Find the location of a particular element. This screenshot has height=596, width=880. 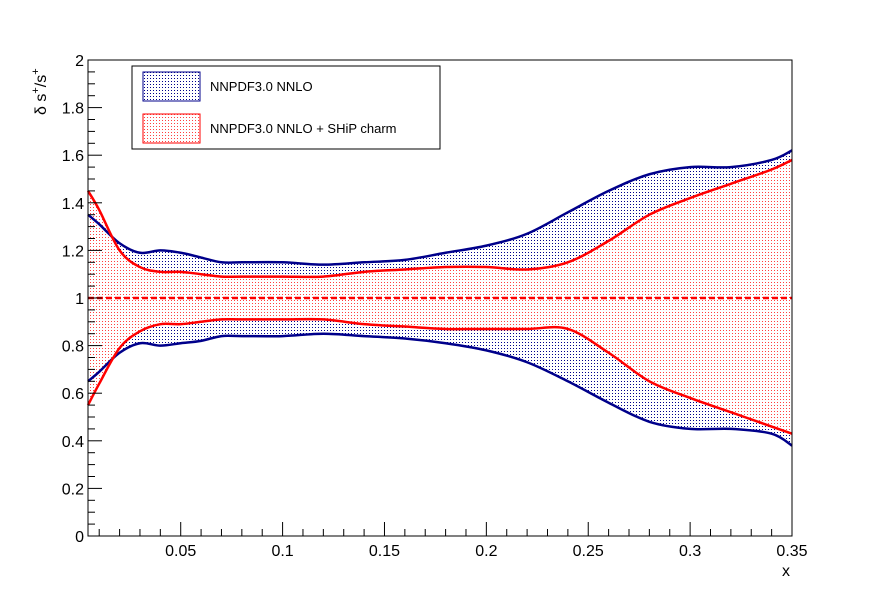

x-tick-label: 0.3 is located at coordinates (690, 551).